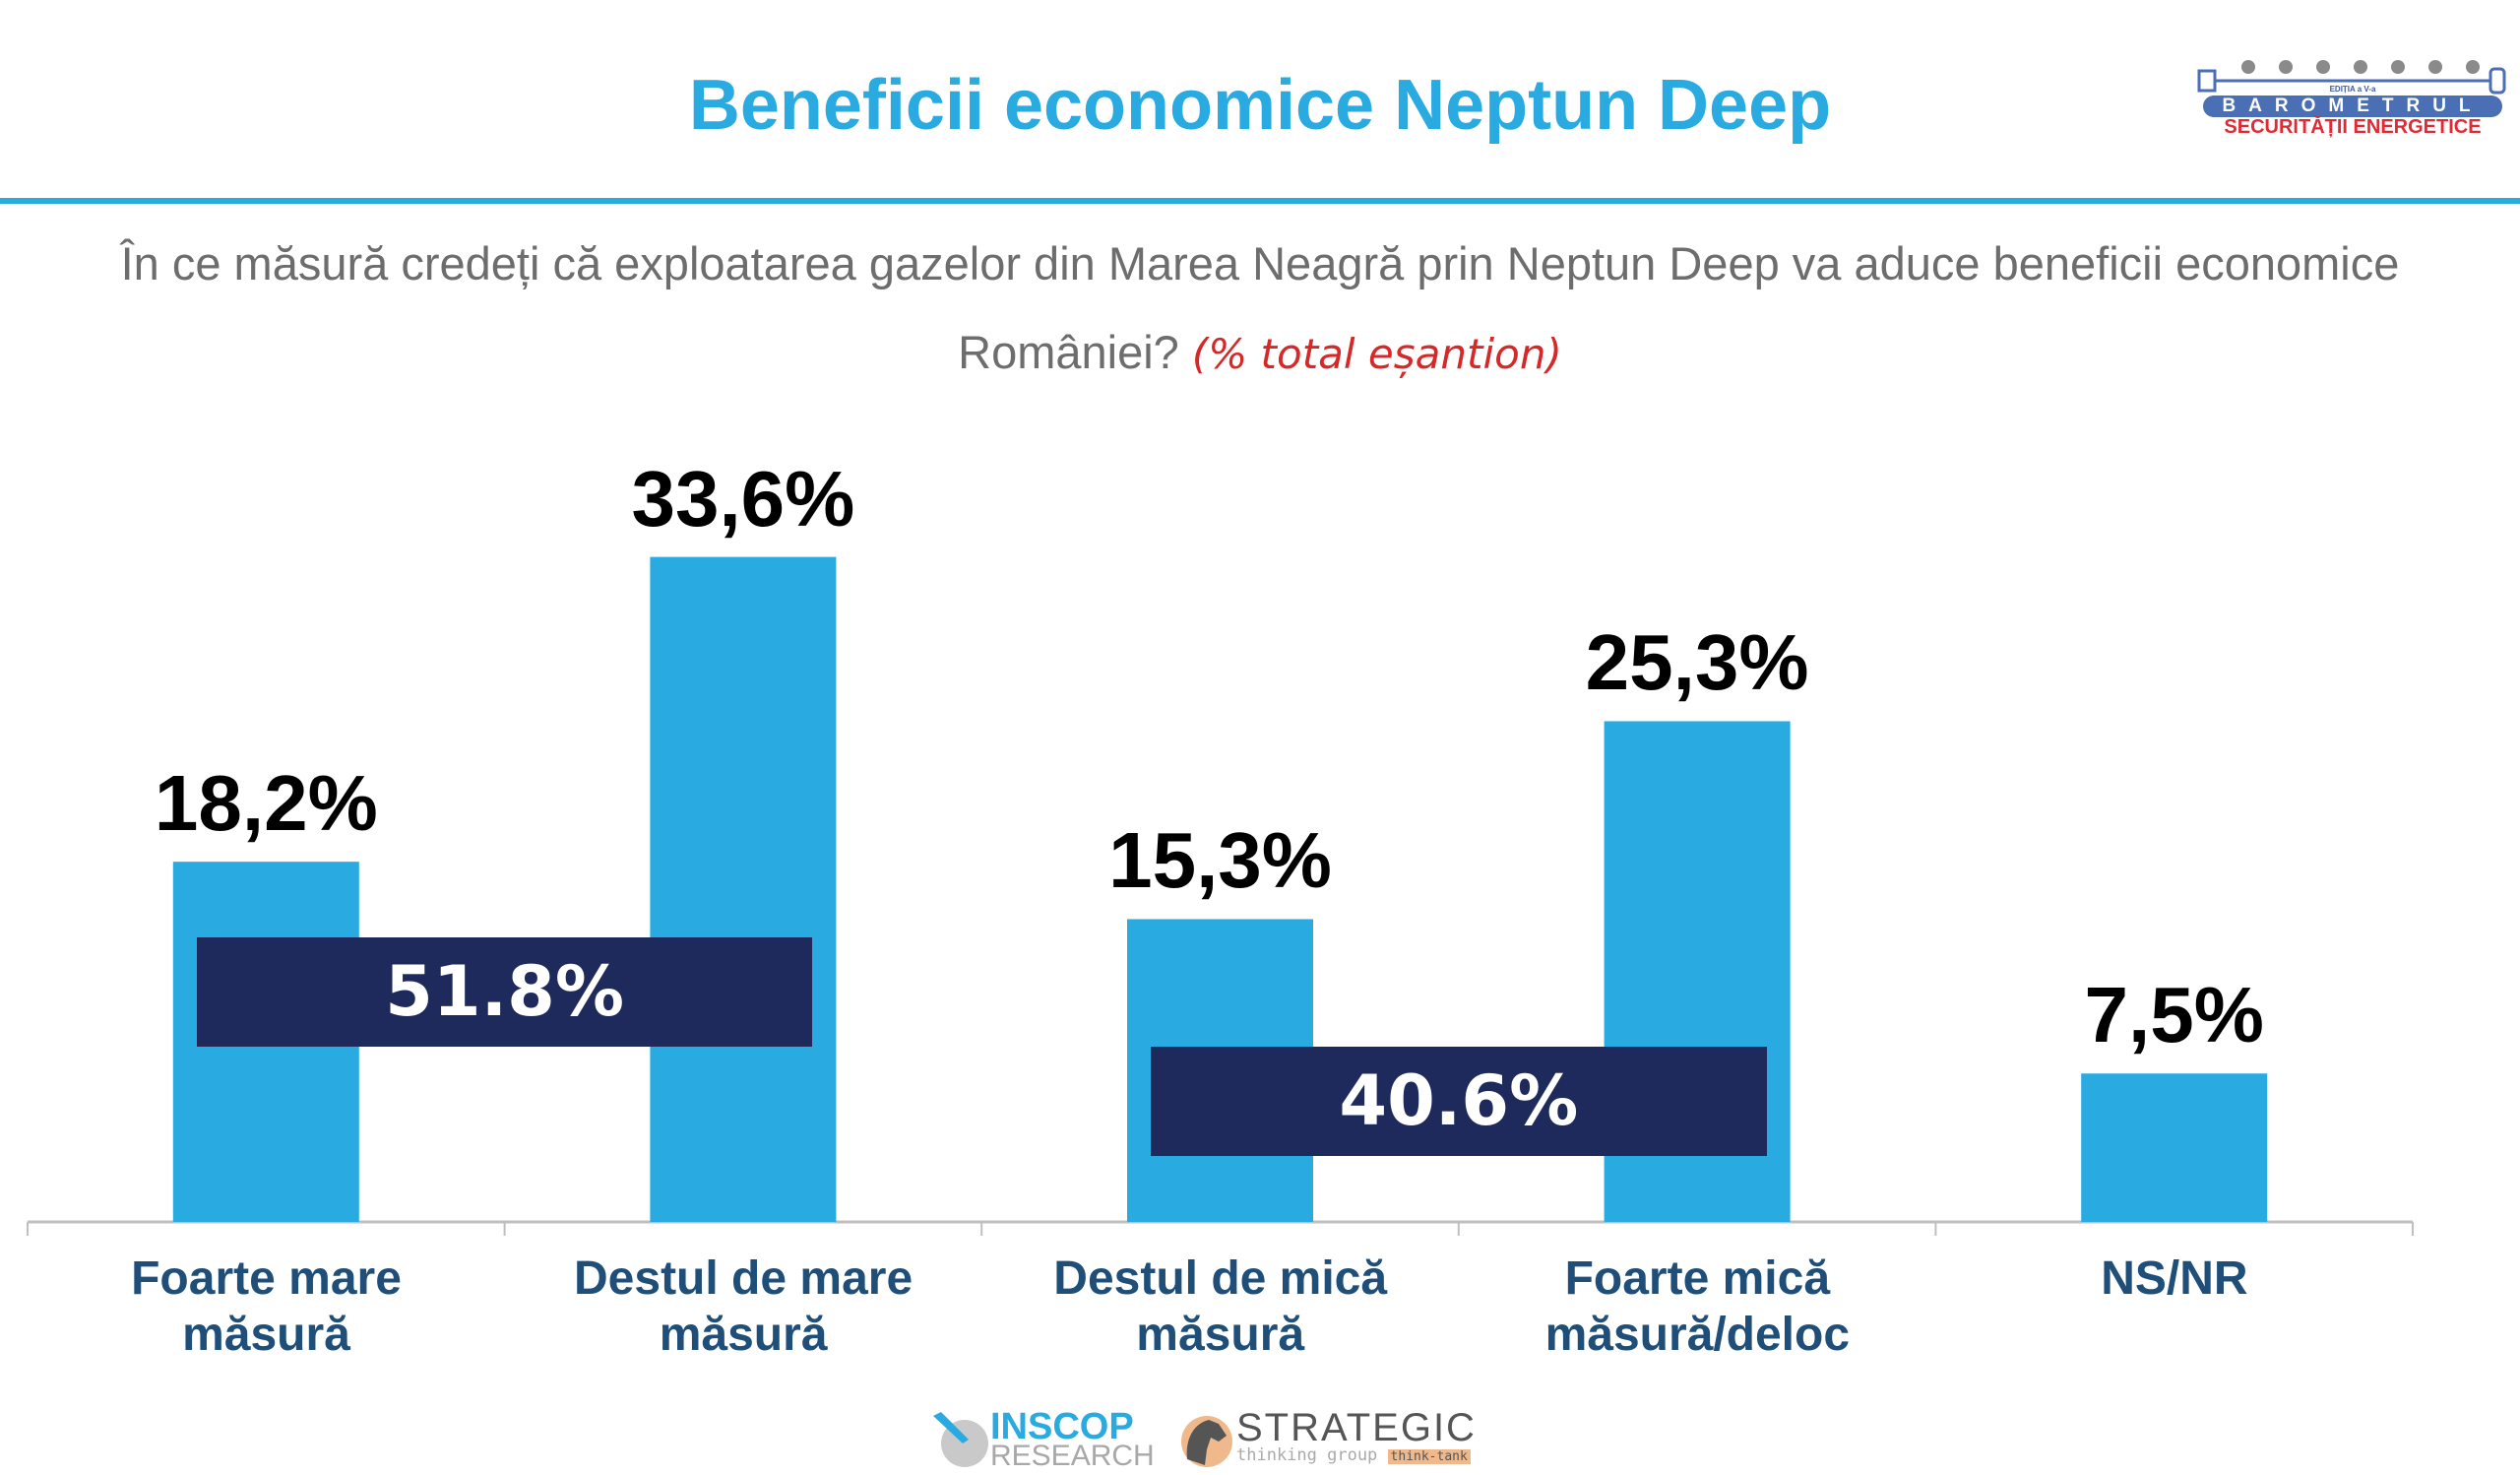  Describe the element at coordinates (1697, 662) in the screenshot. I see `bar-value-label: 25,3%` at that location.